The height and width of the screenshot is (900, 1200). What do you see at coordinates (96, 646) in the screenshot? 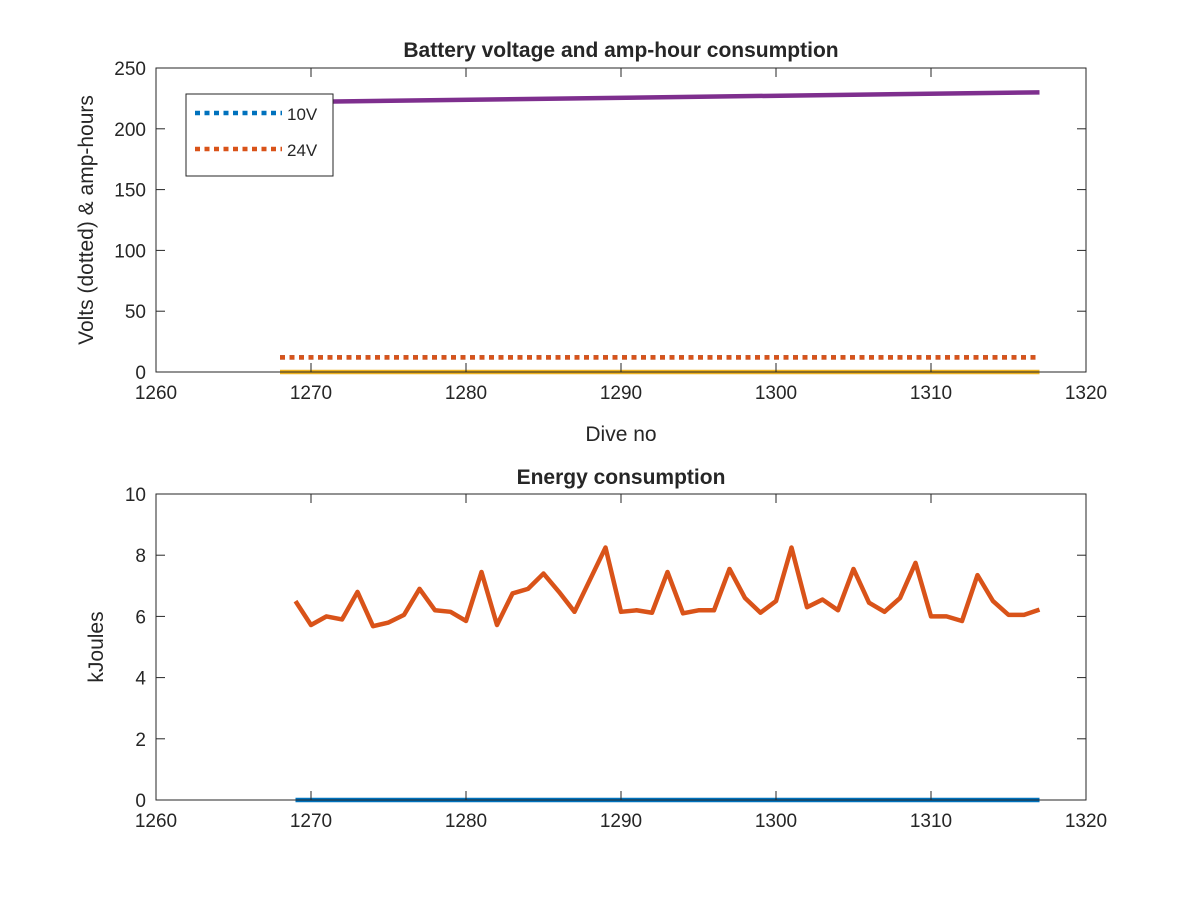
I see `y-axis-label: kJoules` at bounding box center [96, 646].